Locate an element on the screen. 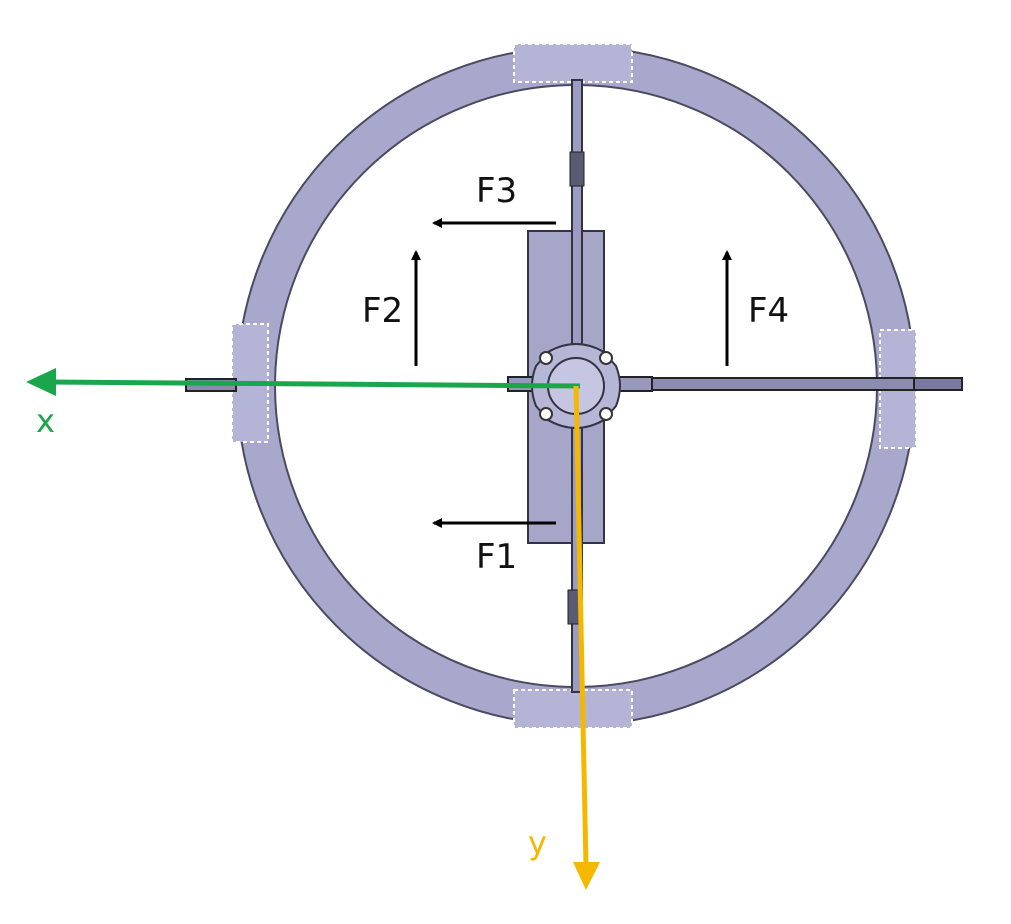 Image resolution: width=1011 pixels, height=924 pixels. ring-segment-bottom is located at coordinates (573, 709).